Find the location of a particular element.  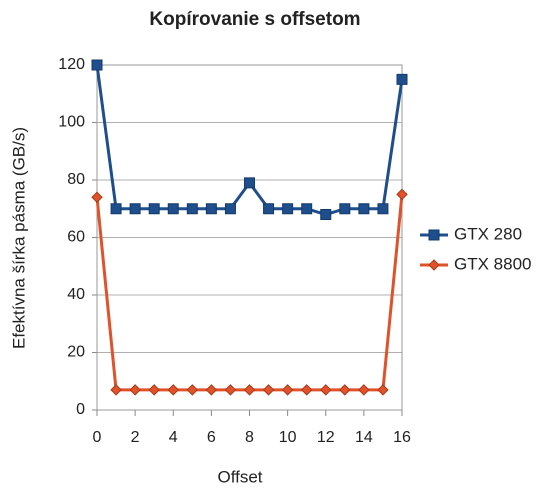

y-tick-label: 20 is located at coordinates (76, 352).